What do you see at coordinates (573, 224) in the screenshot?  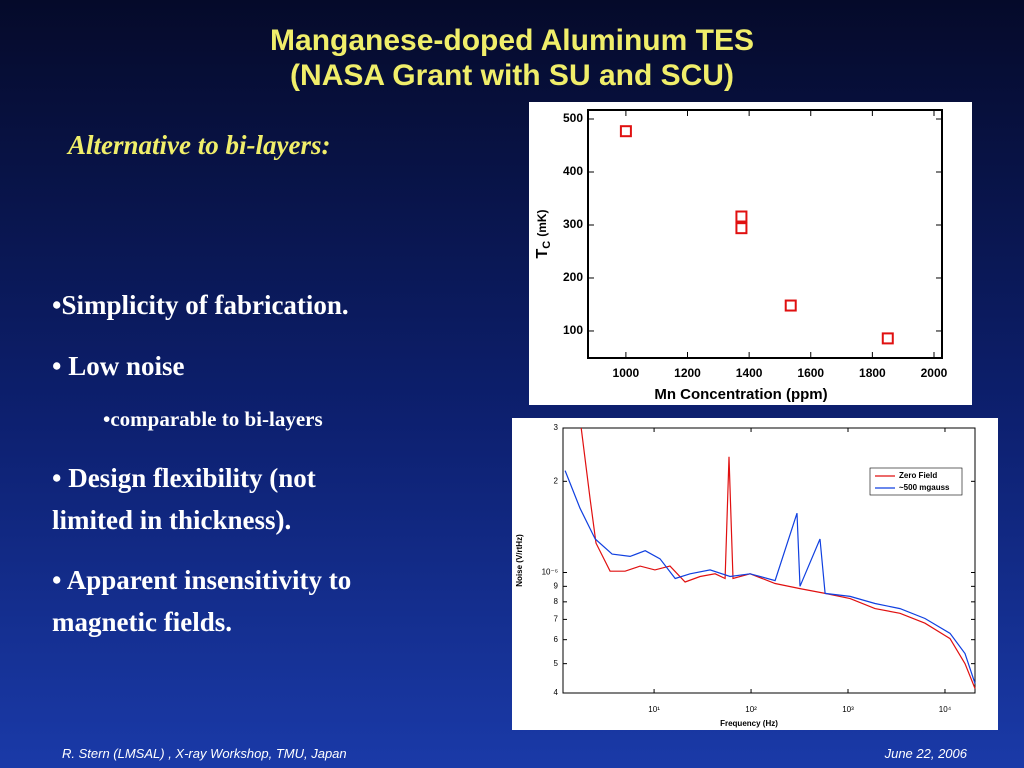 I see `y-tick-label: 300` at bounding box center [573, 224].